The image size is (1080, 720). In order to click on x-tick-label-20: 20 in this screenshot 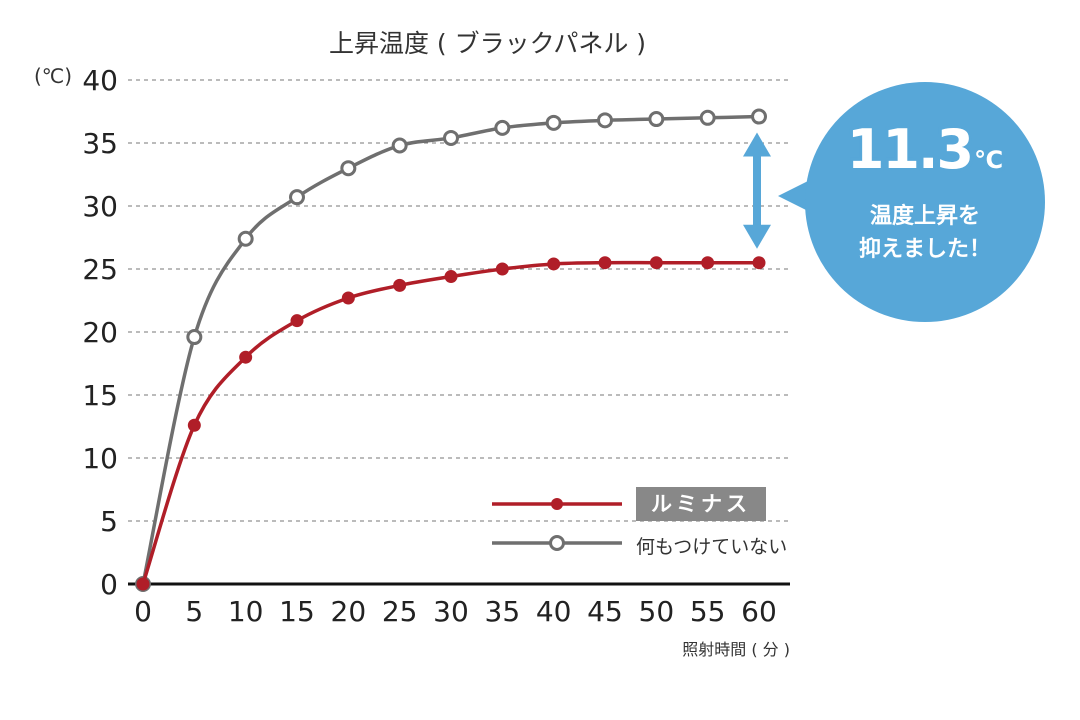, I will do `click(349, 611)`.